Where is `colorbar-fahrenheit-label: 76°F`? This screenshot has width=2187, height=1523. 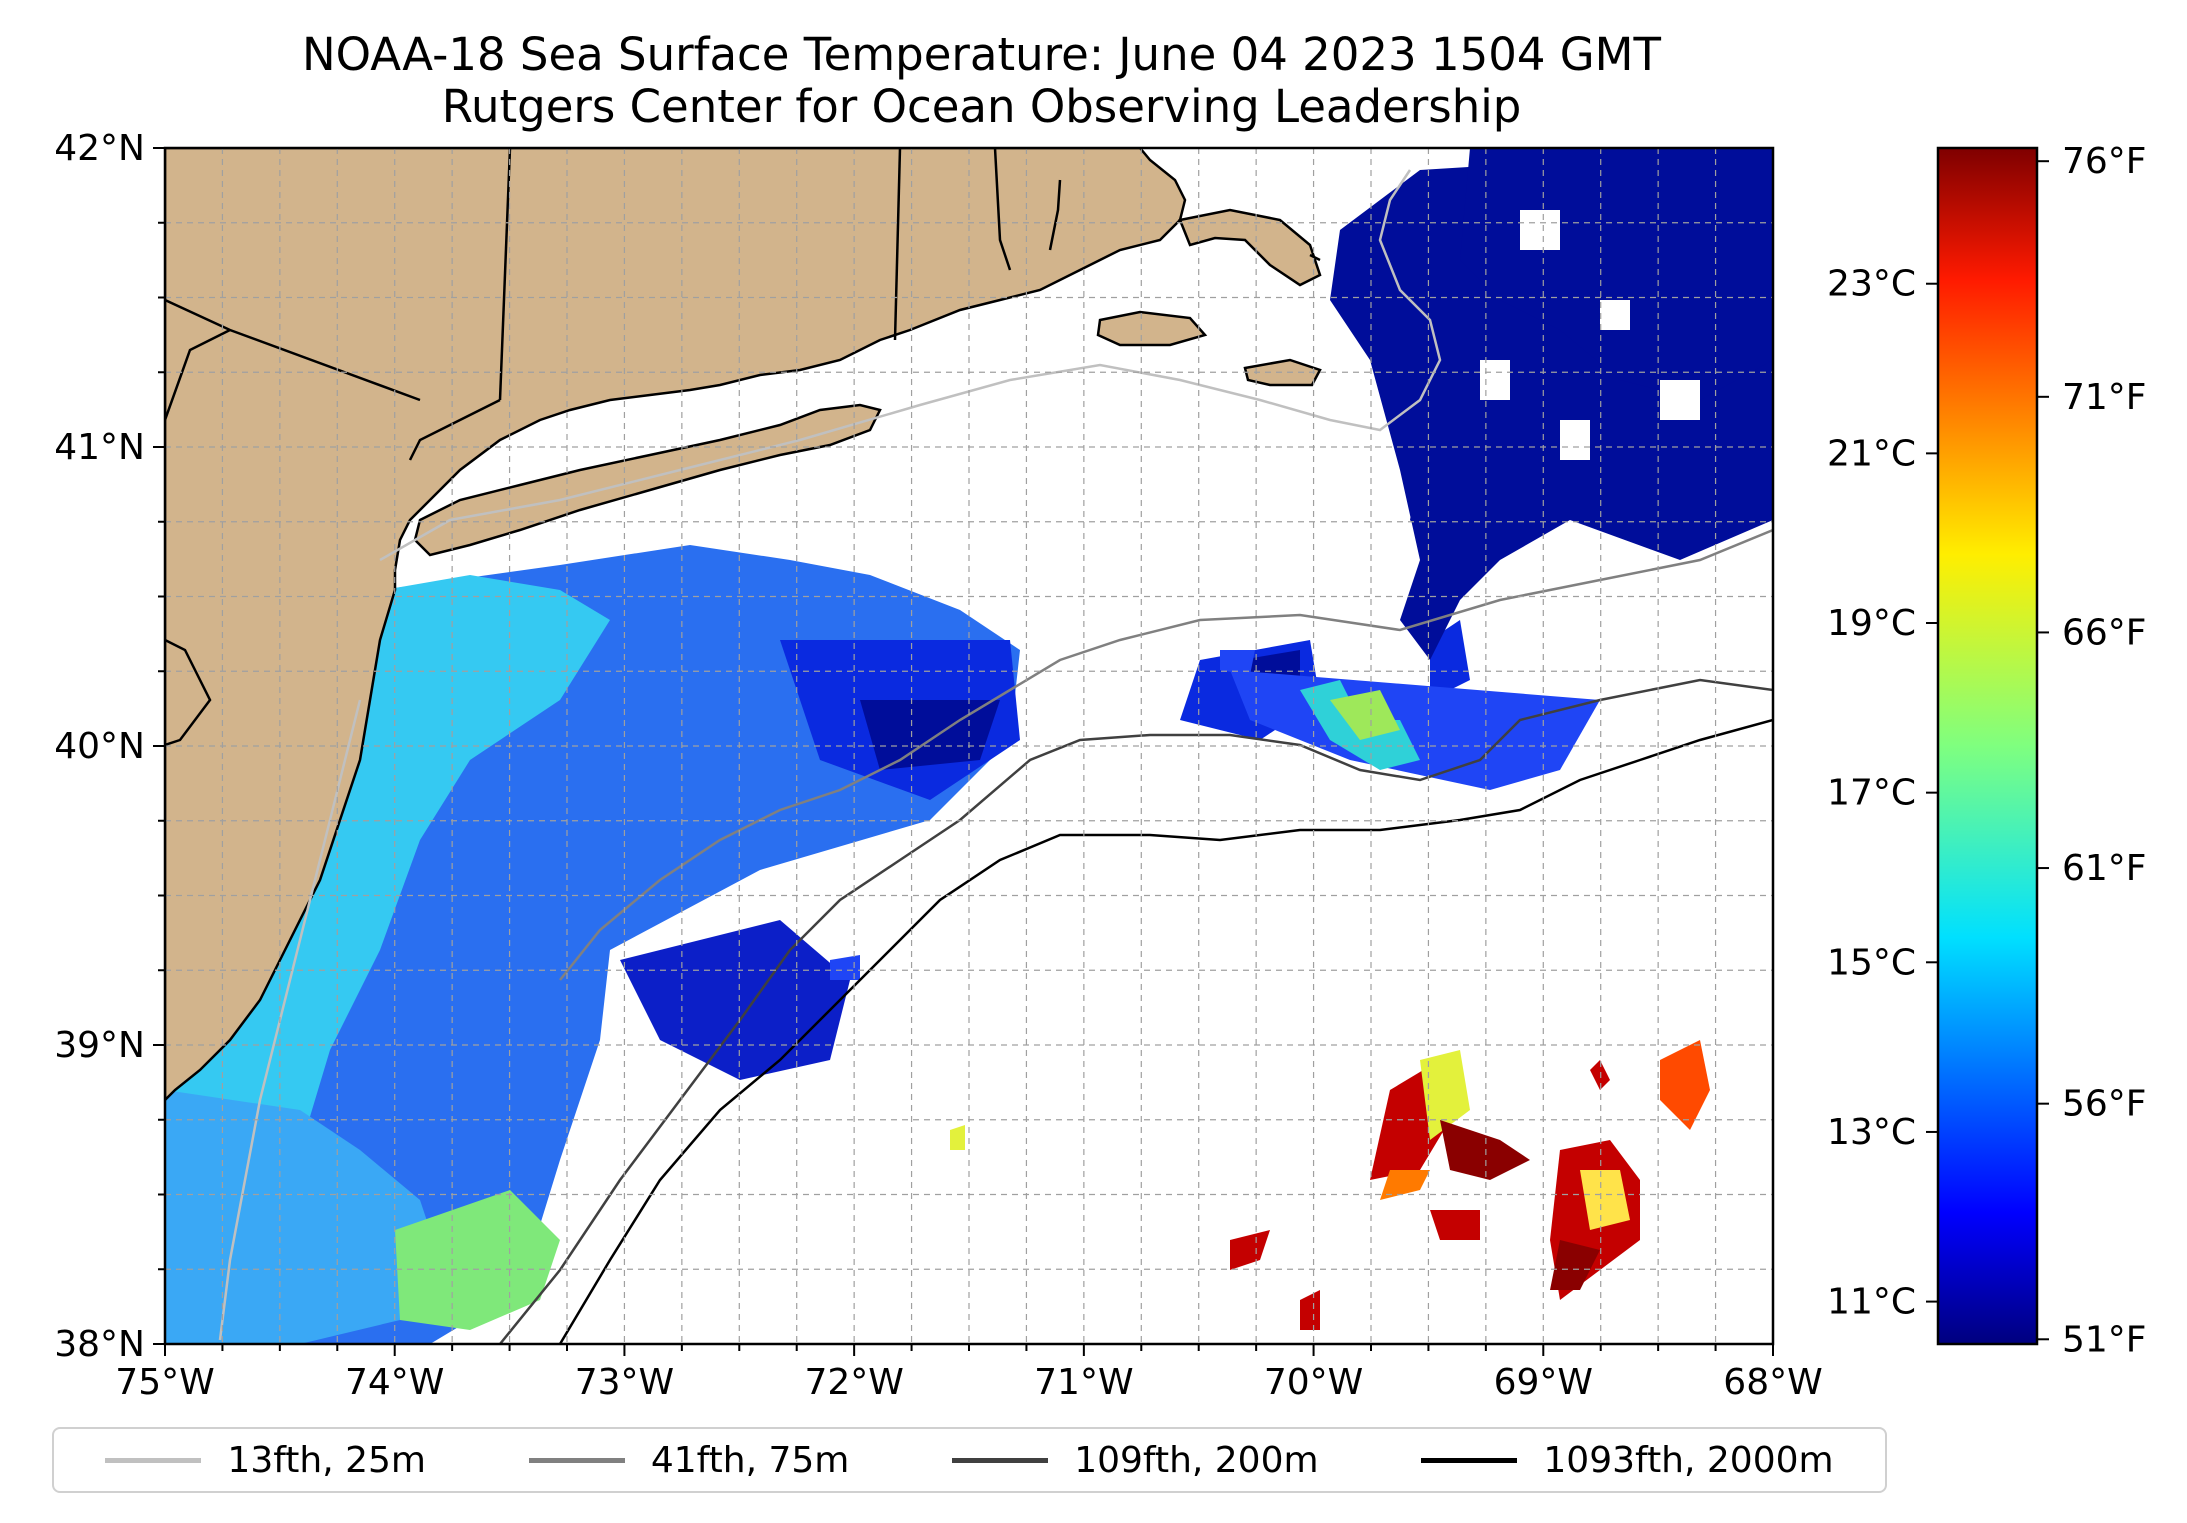 colorbar-fahrenheit-label: 76°F is located at coordinates (2104, 161).